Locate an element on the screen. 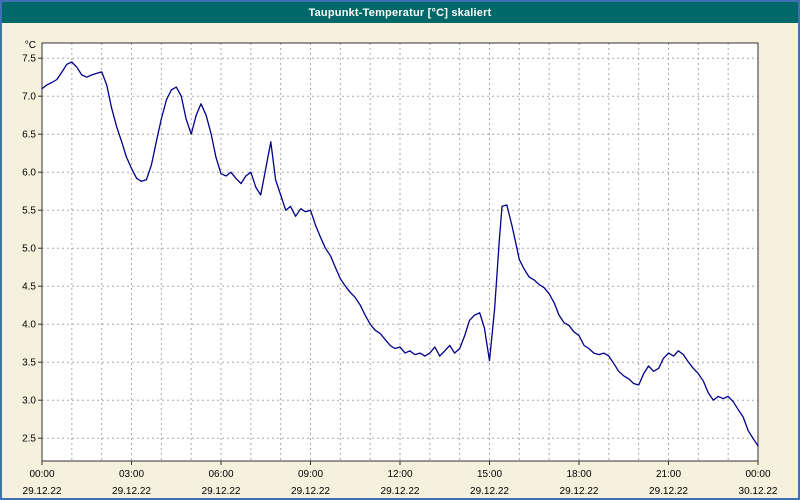 The image size is (800, 500). y-tick-label: 7.0 is located at coordinates (29, 97).